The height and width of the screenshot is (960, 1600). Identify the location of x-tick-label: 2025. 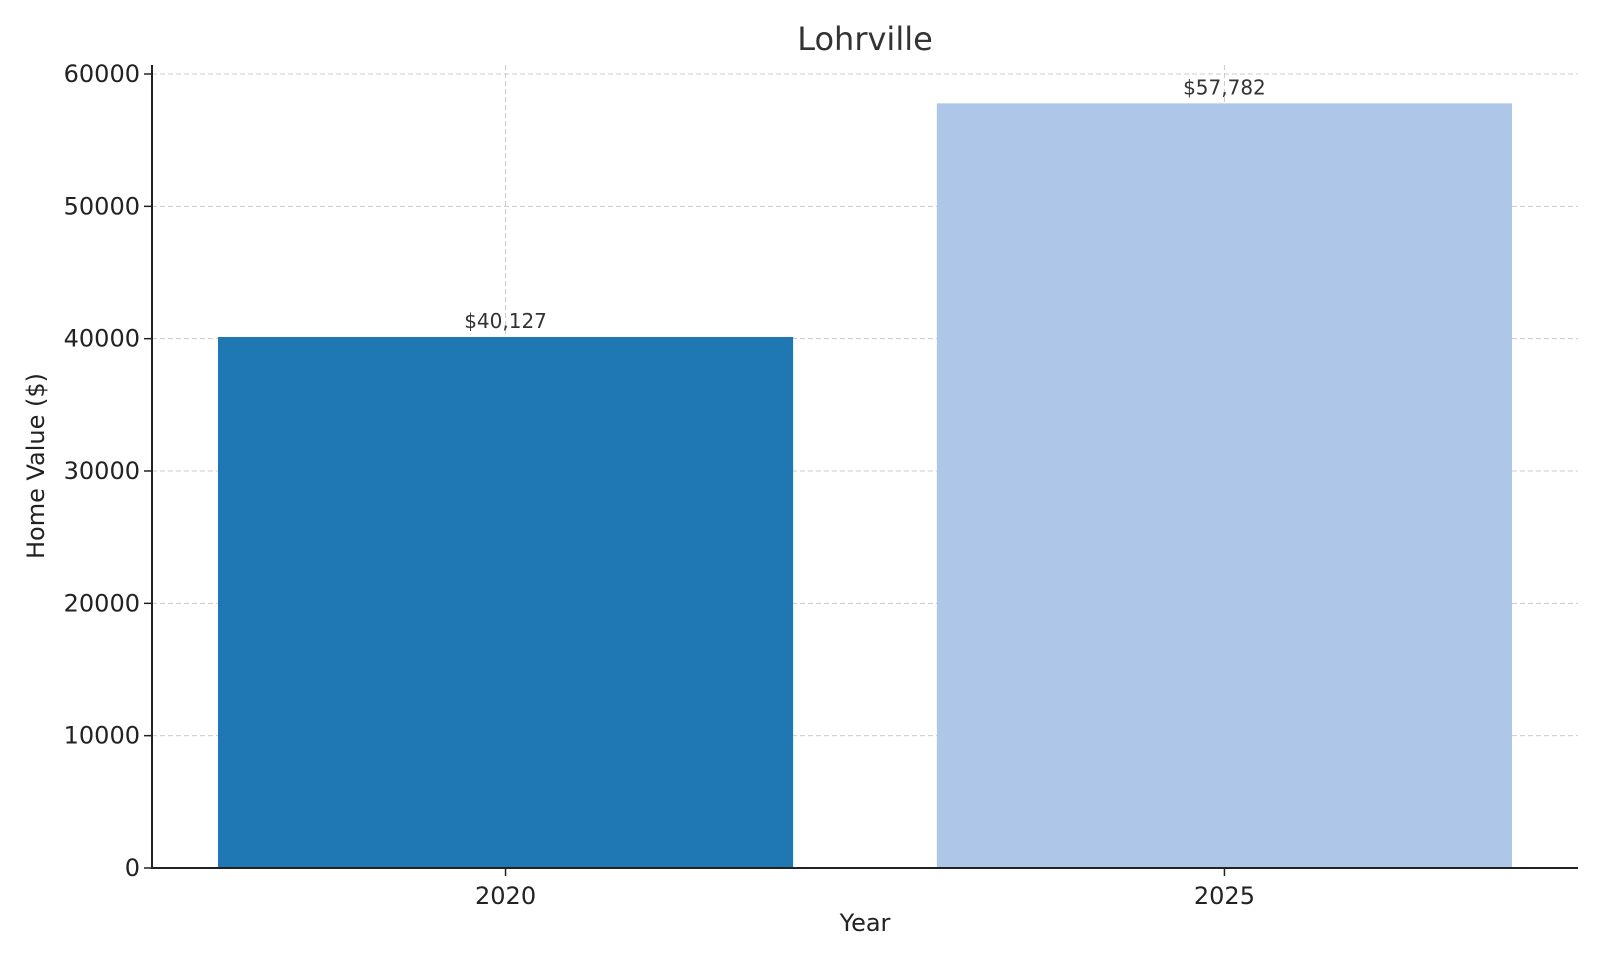
(1224, 896).